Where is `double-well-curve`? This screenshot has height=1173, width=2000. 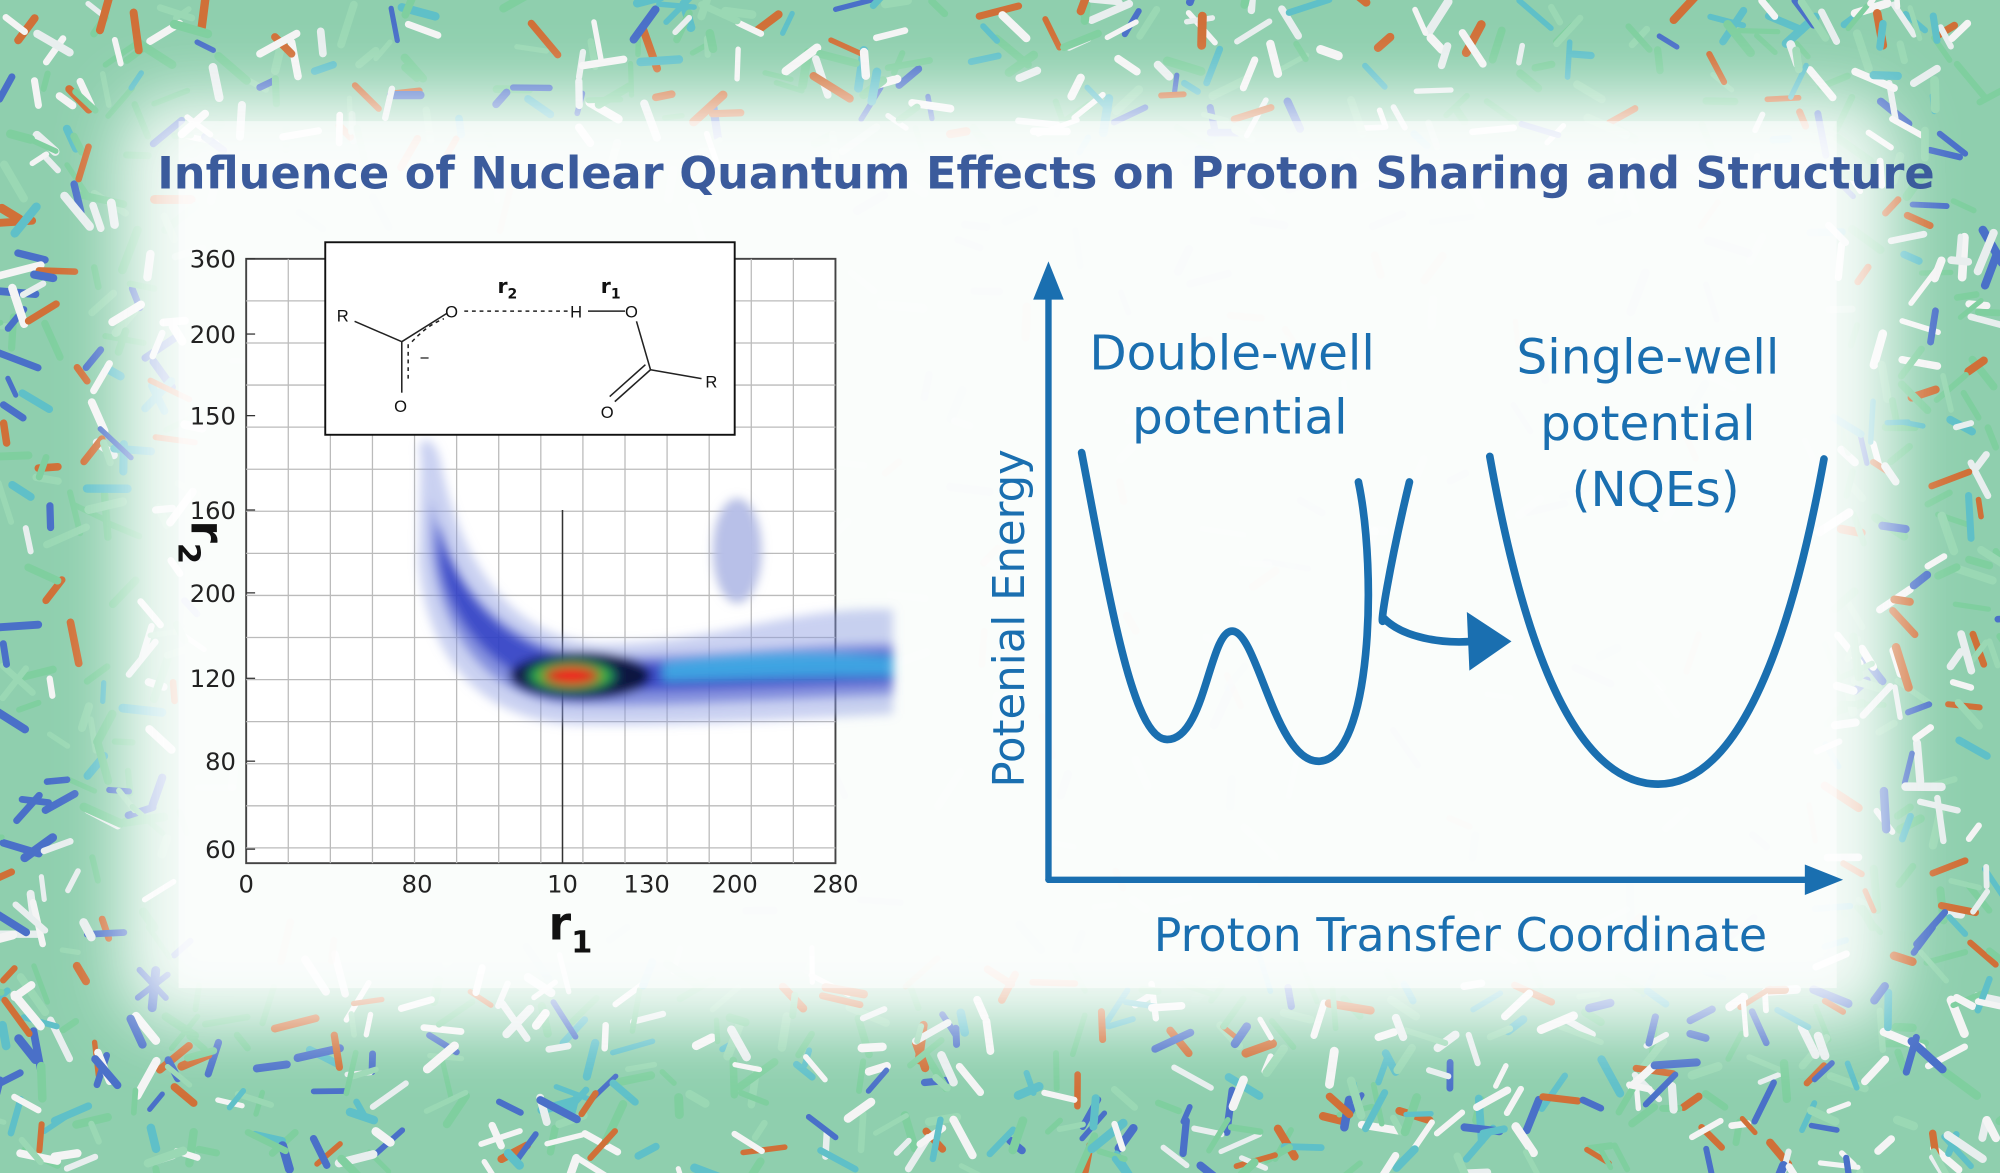
double-well-curve is located at coordinates (1225, 606).